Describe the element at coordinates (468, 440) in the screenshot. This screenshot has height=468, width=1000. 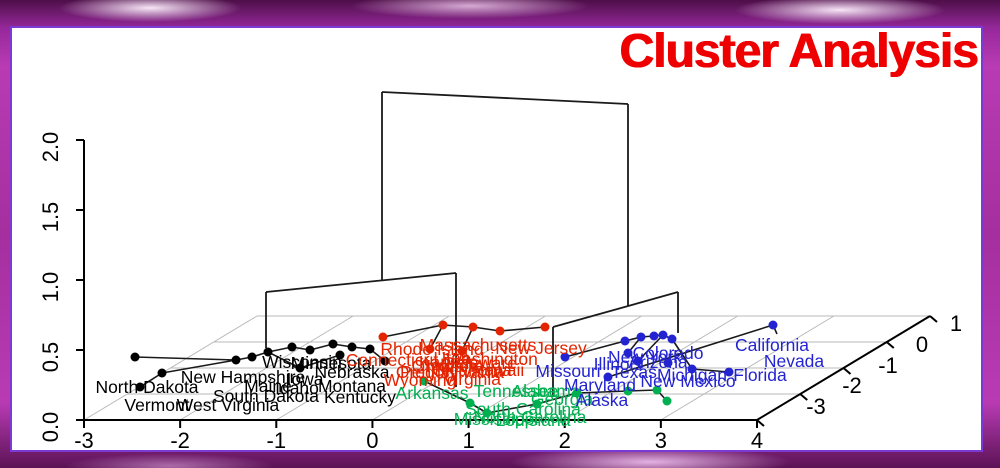
I see `x-axis-tick-label: 1` at that location.